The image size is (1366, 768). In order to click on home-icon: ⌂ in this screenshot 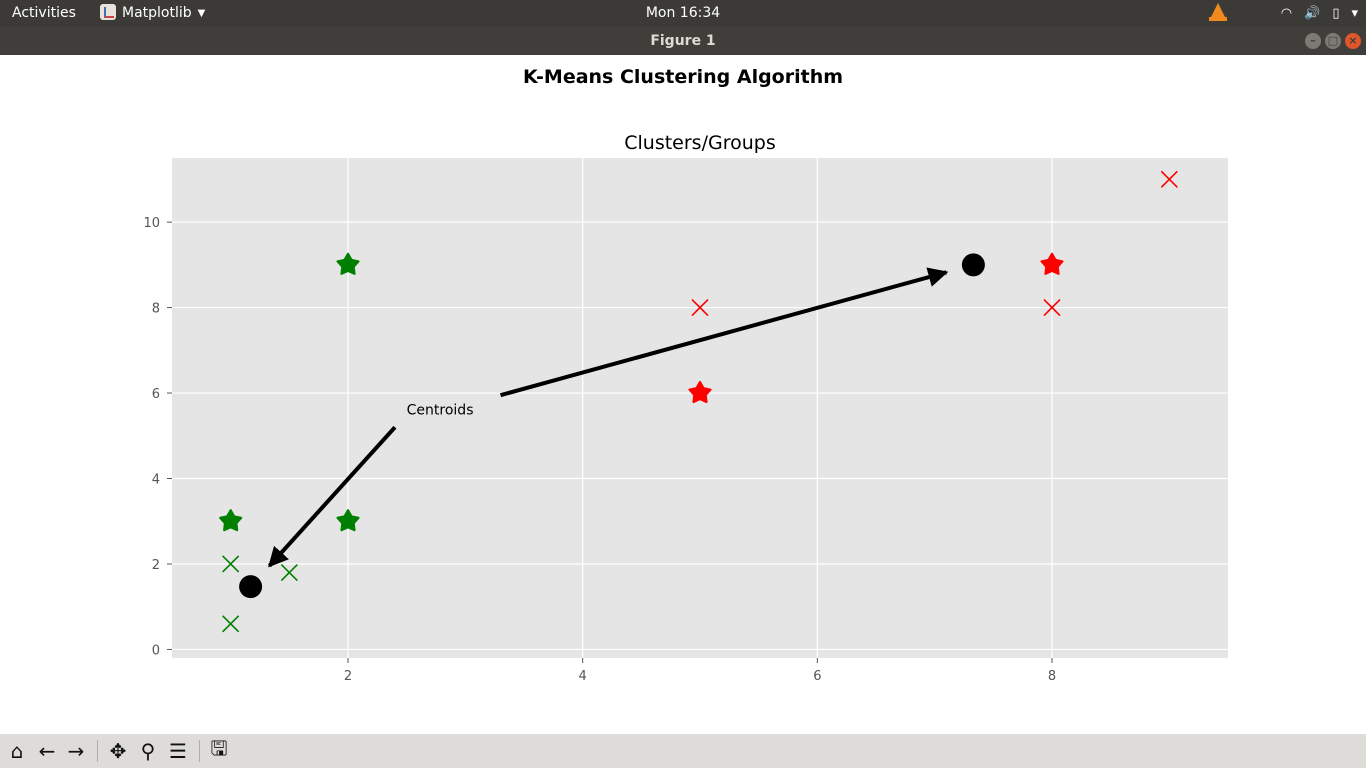, I will do `click(17, 751)`.